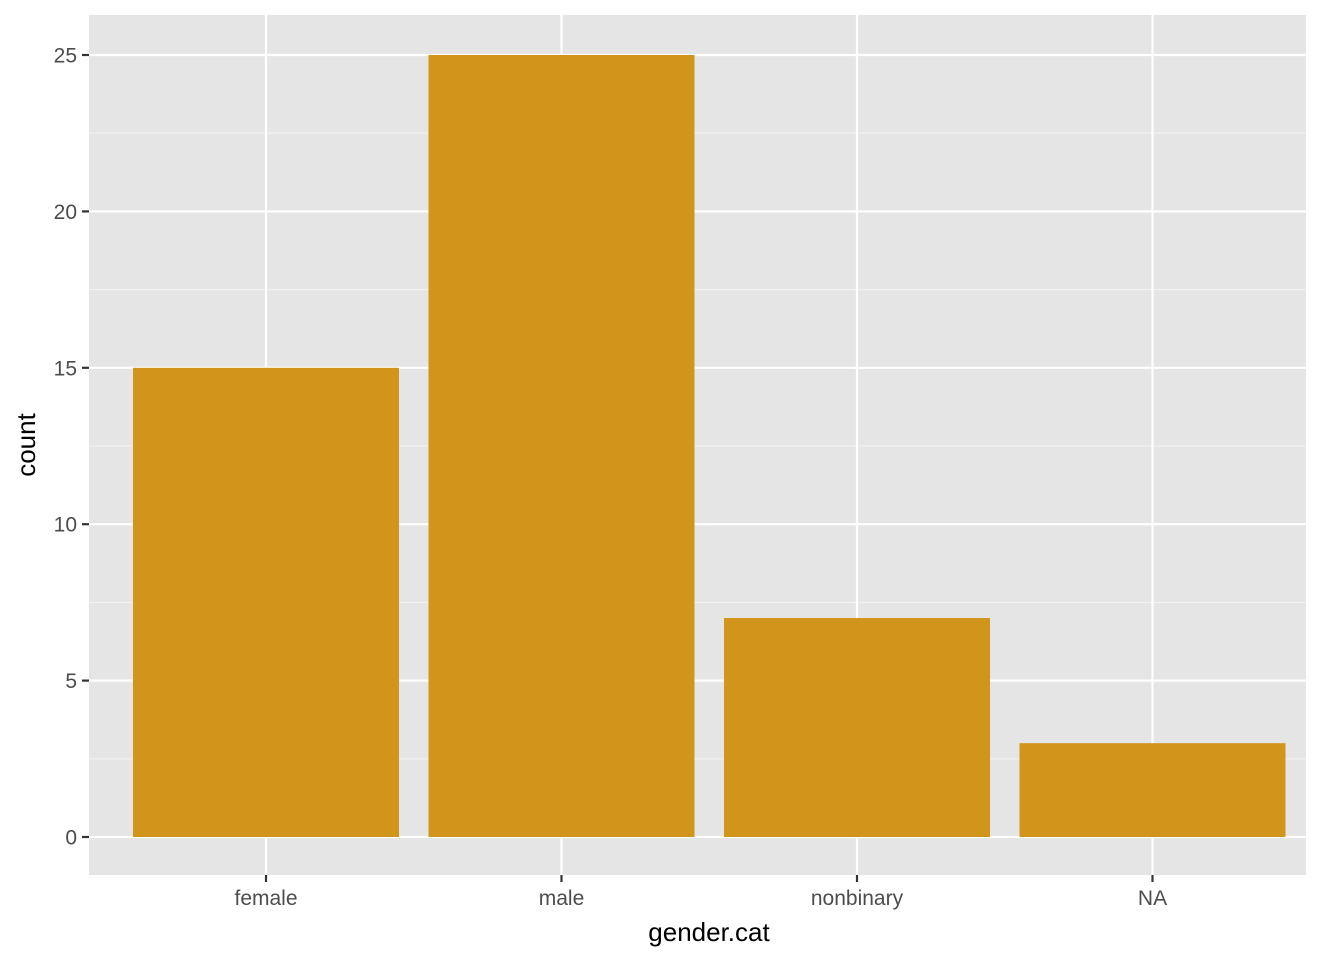  What do you see at coordinates (709, 932) in the screenshot?
I see `x-axis-title: gender.cat` at bounding box center [709, 932].